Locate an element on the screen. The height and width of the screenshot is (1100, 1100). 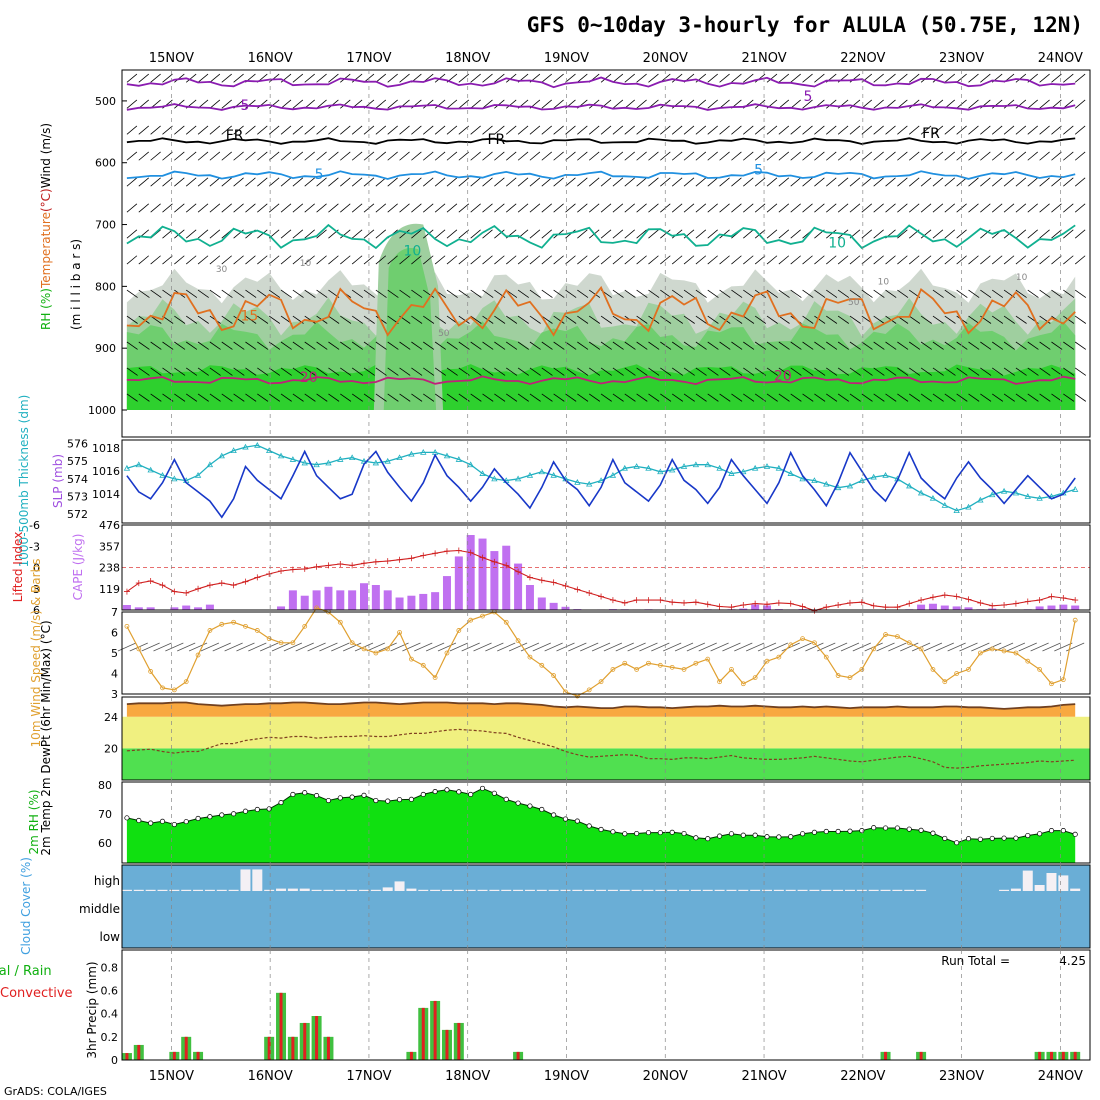
date-label-top: 22NOV is located at coordinates (862, 58).